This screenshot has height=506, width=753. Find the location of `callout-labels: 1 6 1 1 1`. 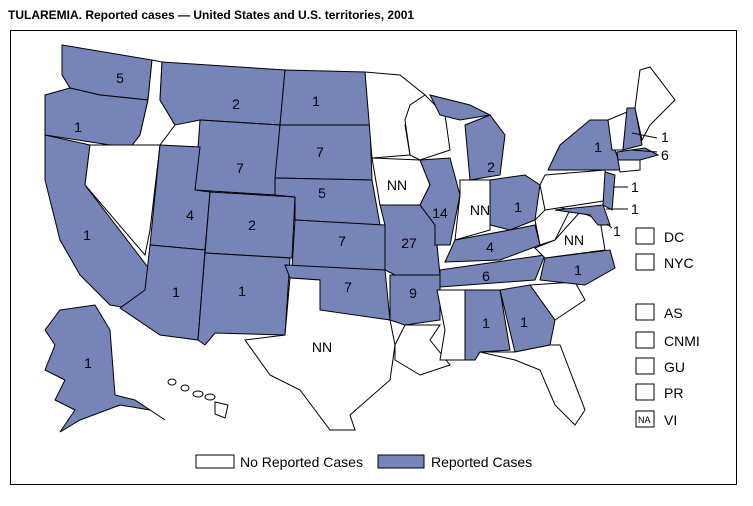

callout-labels: 1 6 1 1 1 is located at coordinates (641, 184).